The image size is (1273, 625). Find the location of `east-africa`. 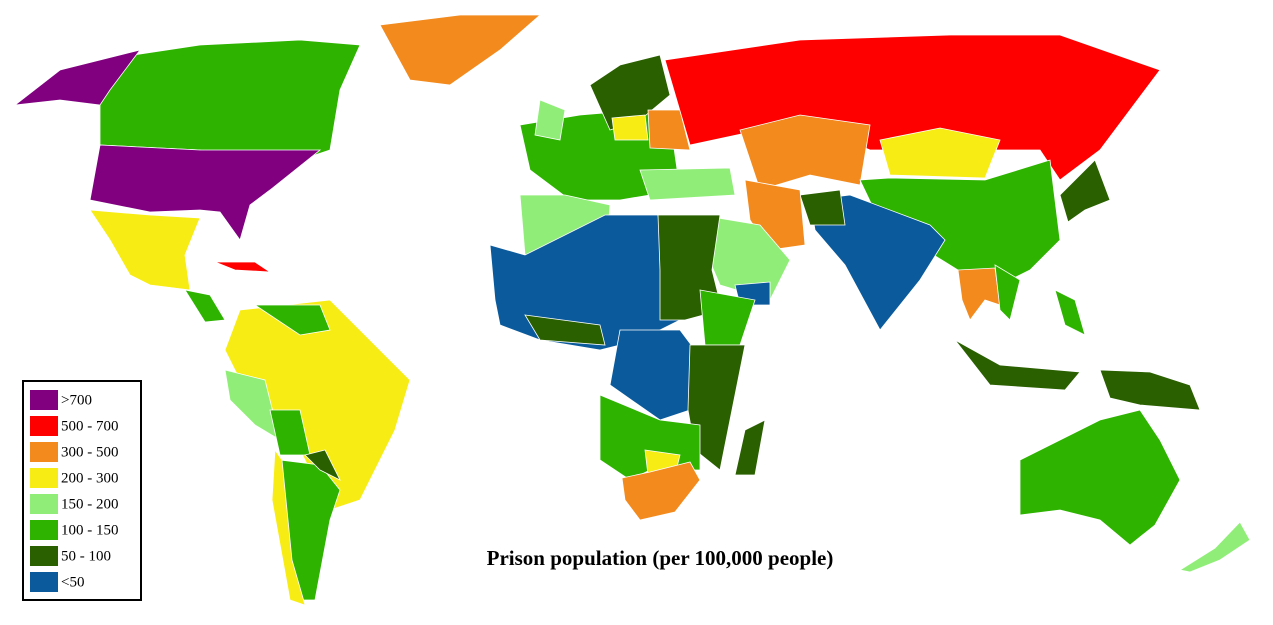

east-africa is located at coordinates (716, 407).